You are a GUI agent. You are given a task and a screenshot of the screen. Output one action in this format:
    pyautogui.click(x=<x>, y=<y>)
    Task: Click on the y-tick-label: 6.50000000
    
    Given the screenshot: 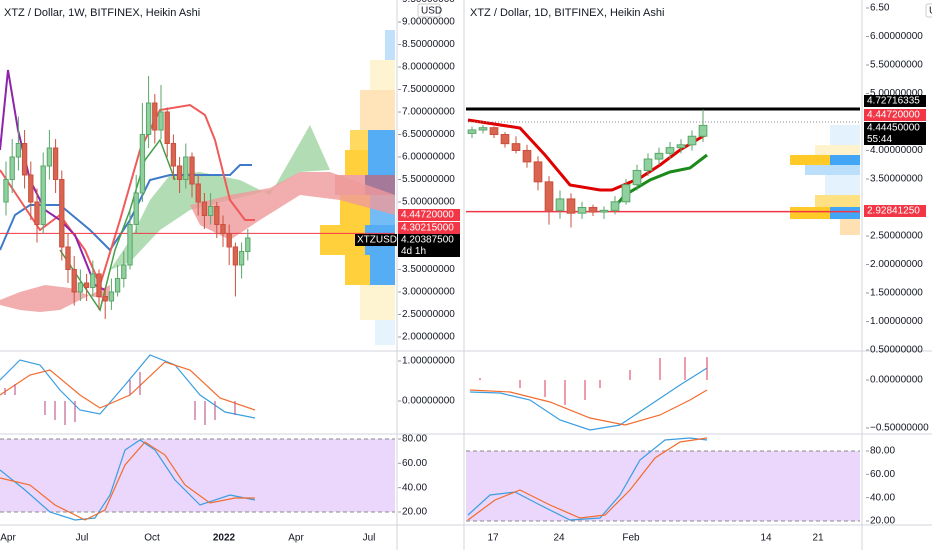 What is the action you would take?
    pyautogui.click(x=428, y=134)
    